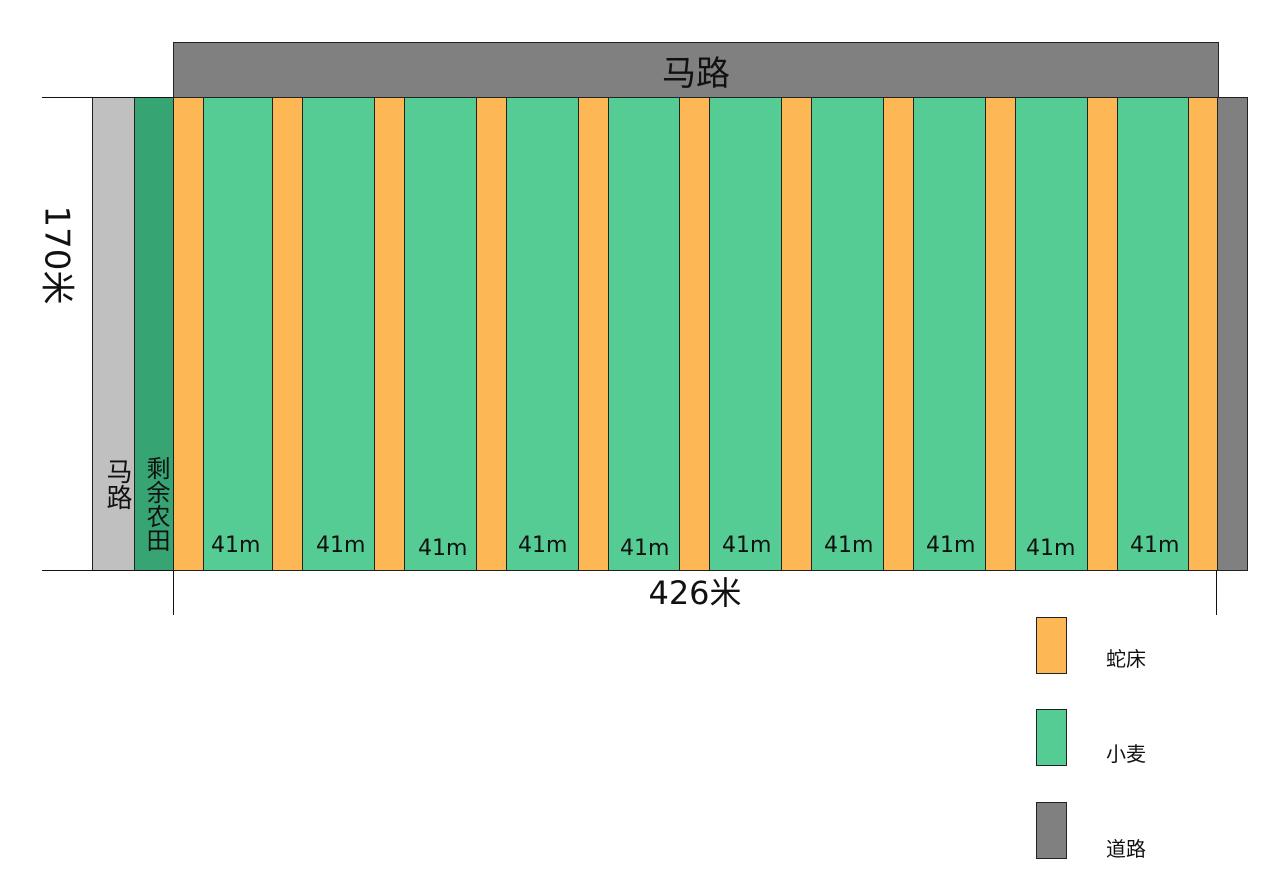 The width and height of the screenshot is (1267, 874). I want to click on right-road, so click(1232, 334).